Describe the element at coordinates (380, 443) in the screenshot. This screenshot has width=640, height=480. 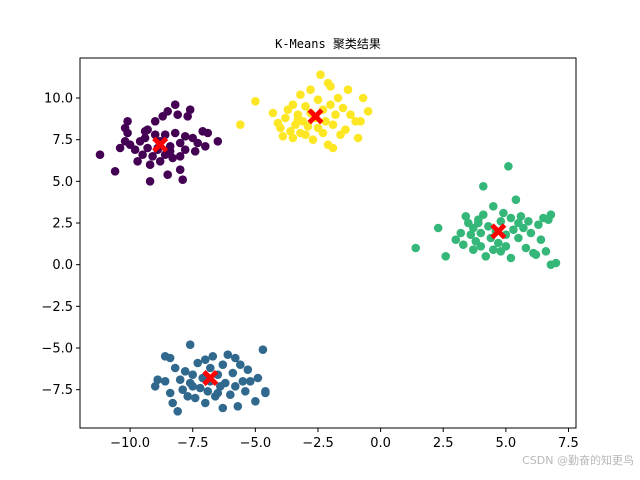
I see `x-tick-label-4: 0.0` at that location.